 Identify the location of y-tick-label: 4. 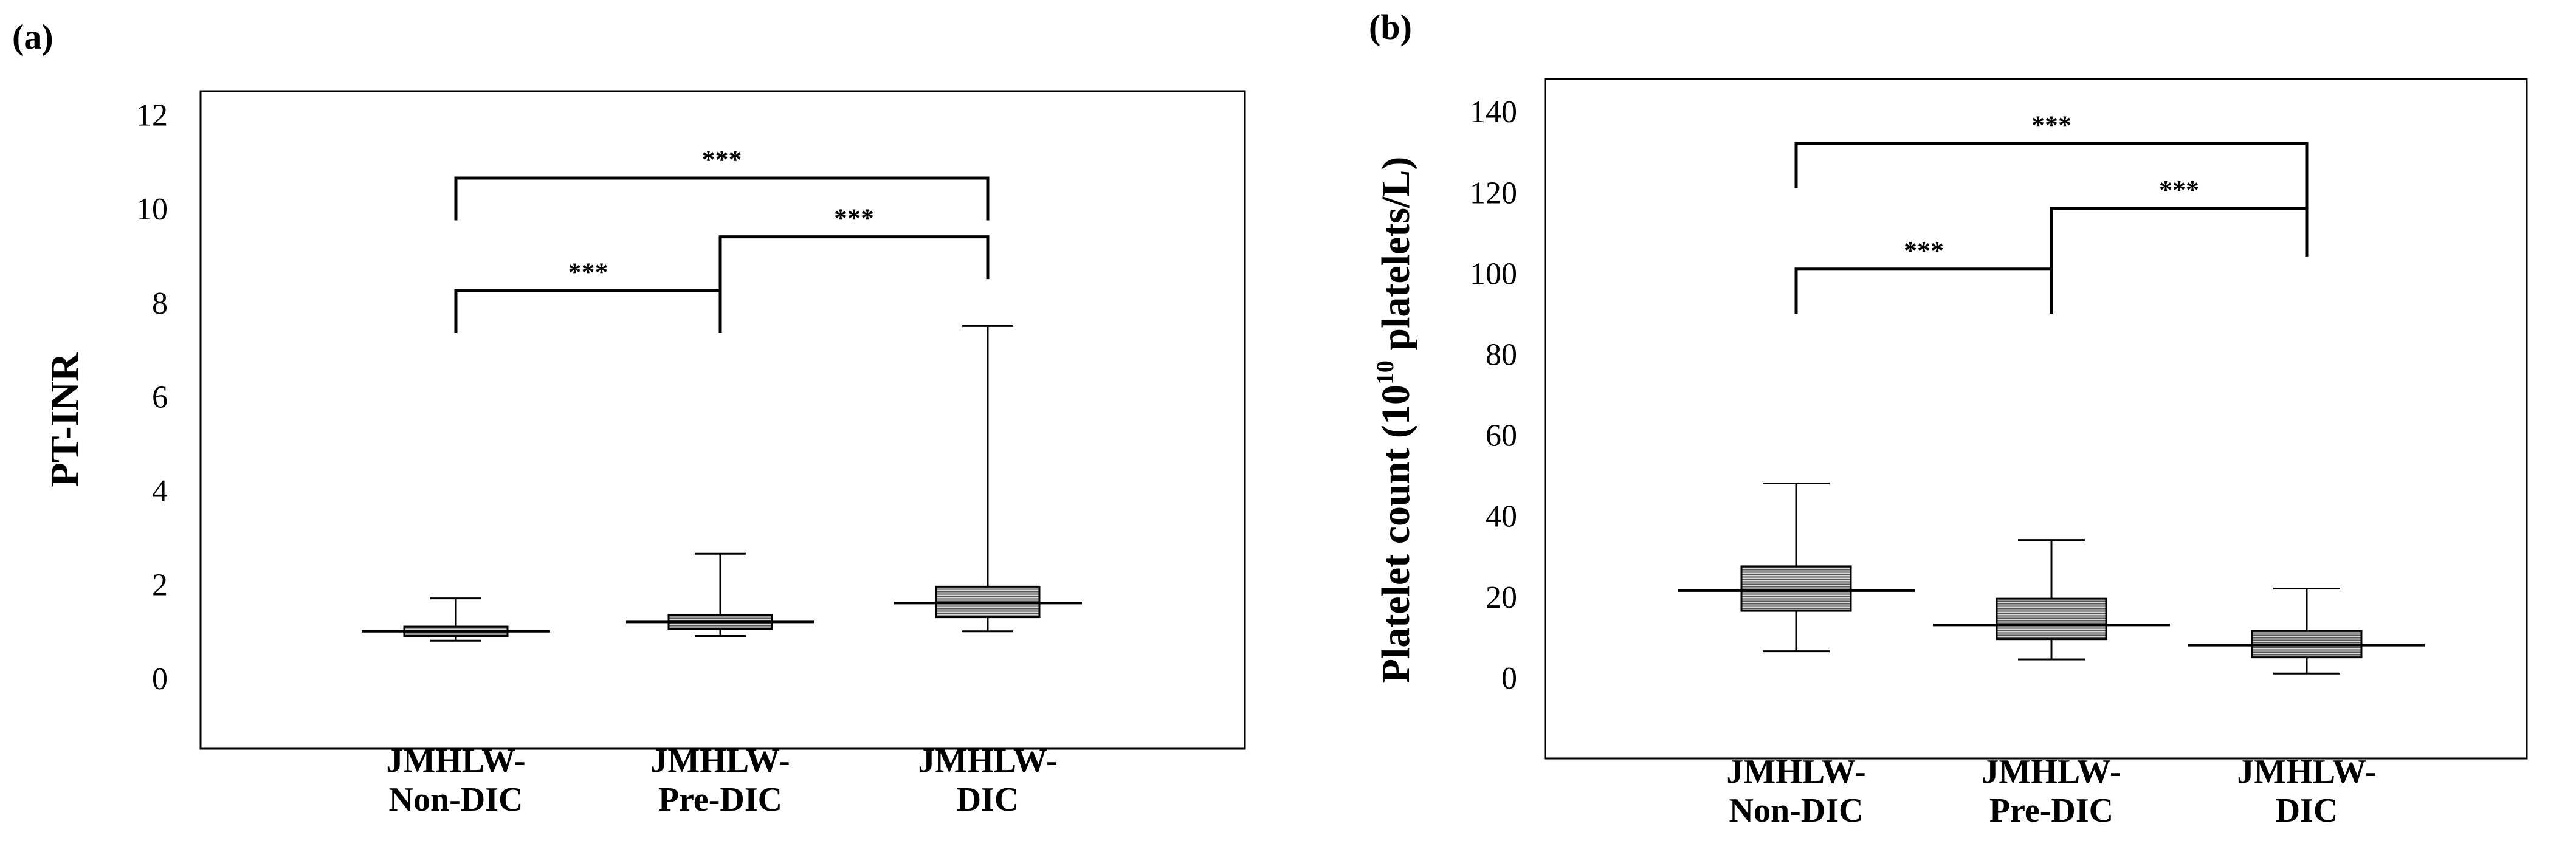
(160, 492).